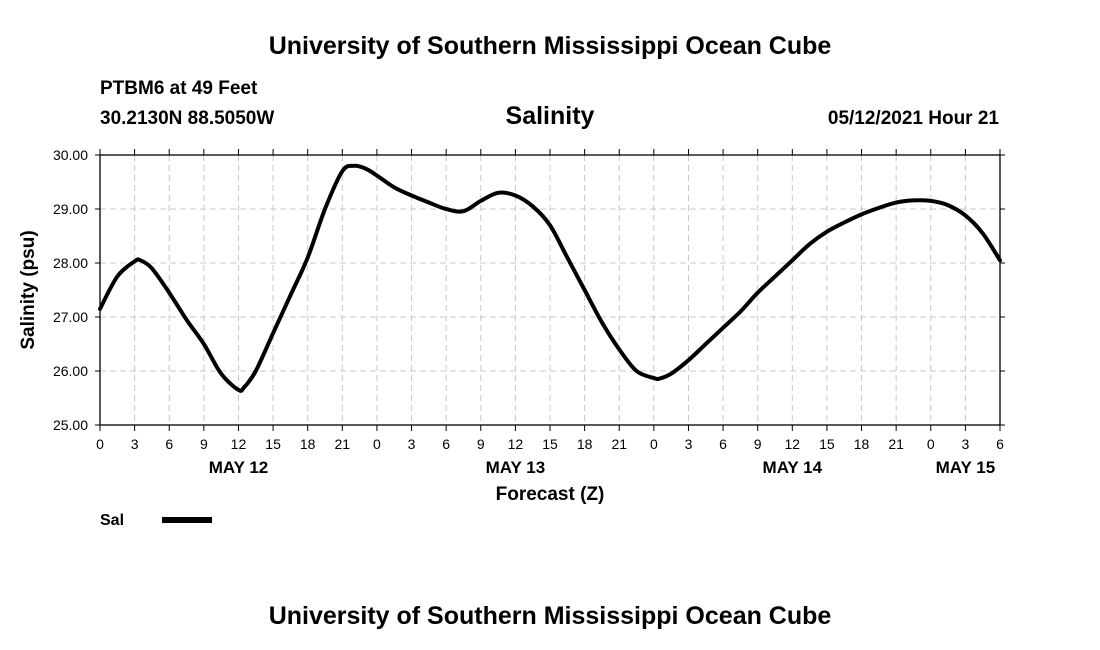  Describe the element at coordinates (156, 520) in the screenshot. I see `legend: Sal` at that location.